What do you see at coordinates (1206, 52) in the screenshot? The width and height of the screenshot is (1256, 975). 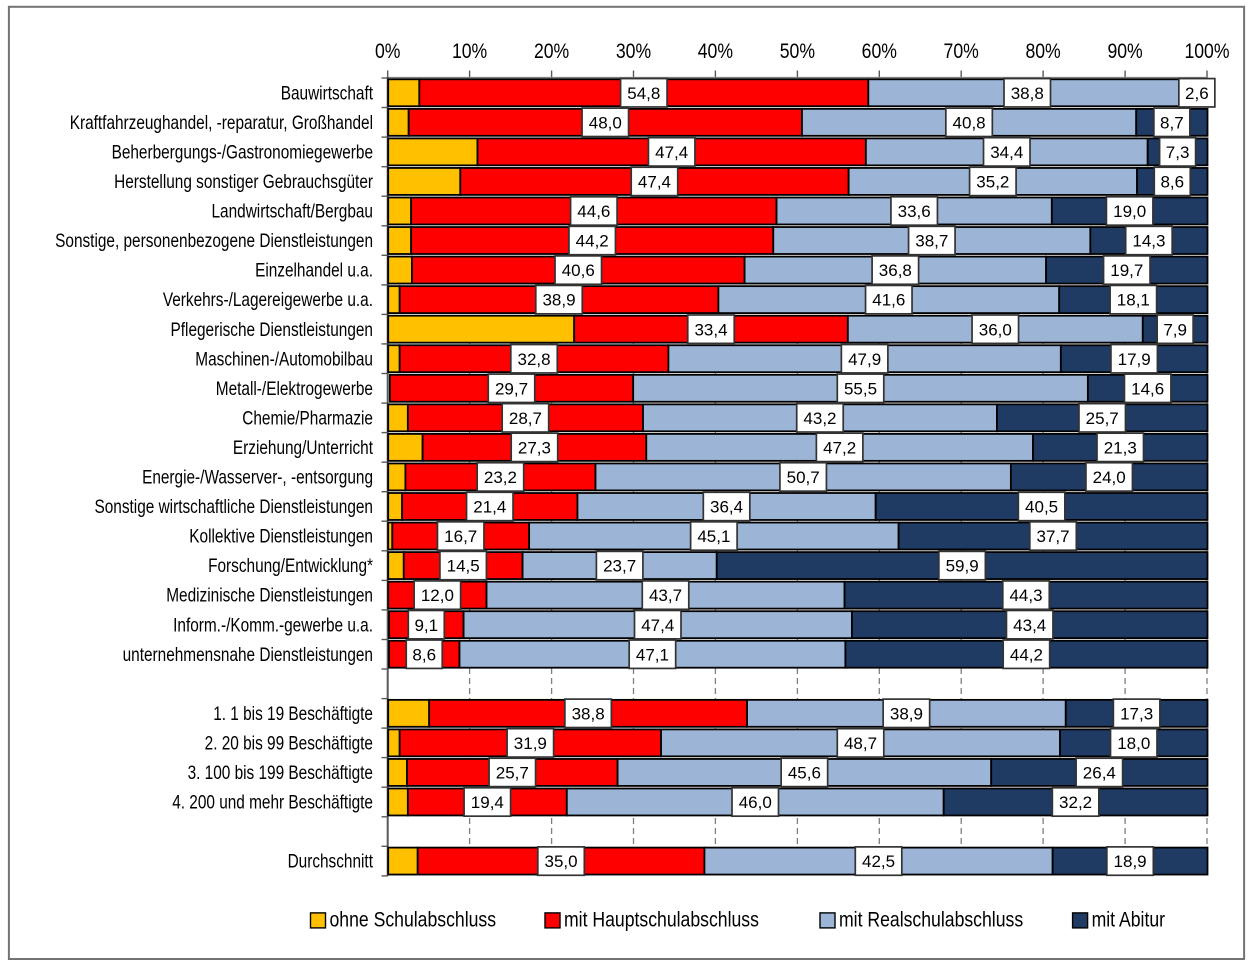 I see `svg-text: 100%` at bounding box center [1206, 52].